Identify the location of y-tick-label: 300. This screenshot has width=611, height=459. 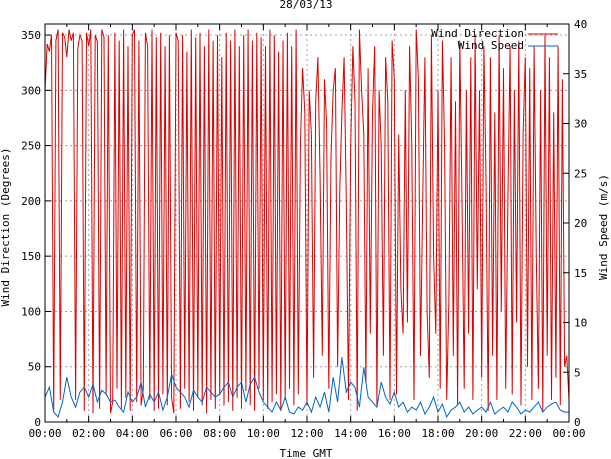
(31, 90).